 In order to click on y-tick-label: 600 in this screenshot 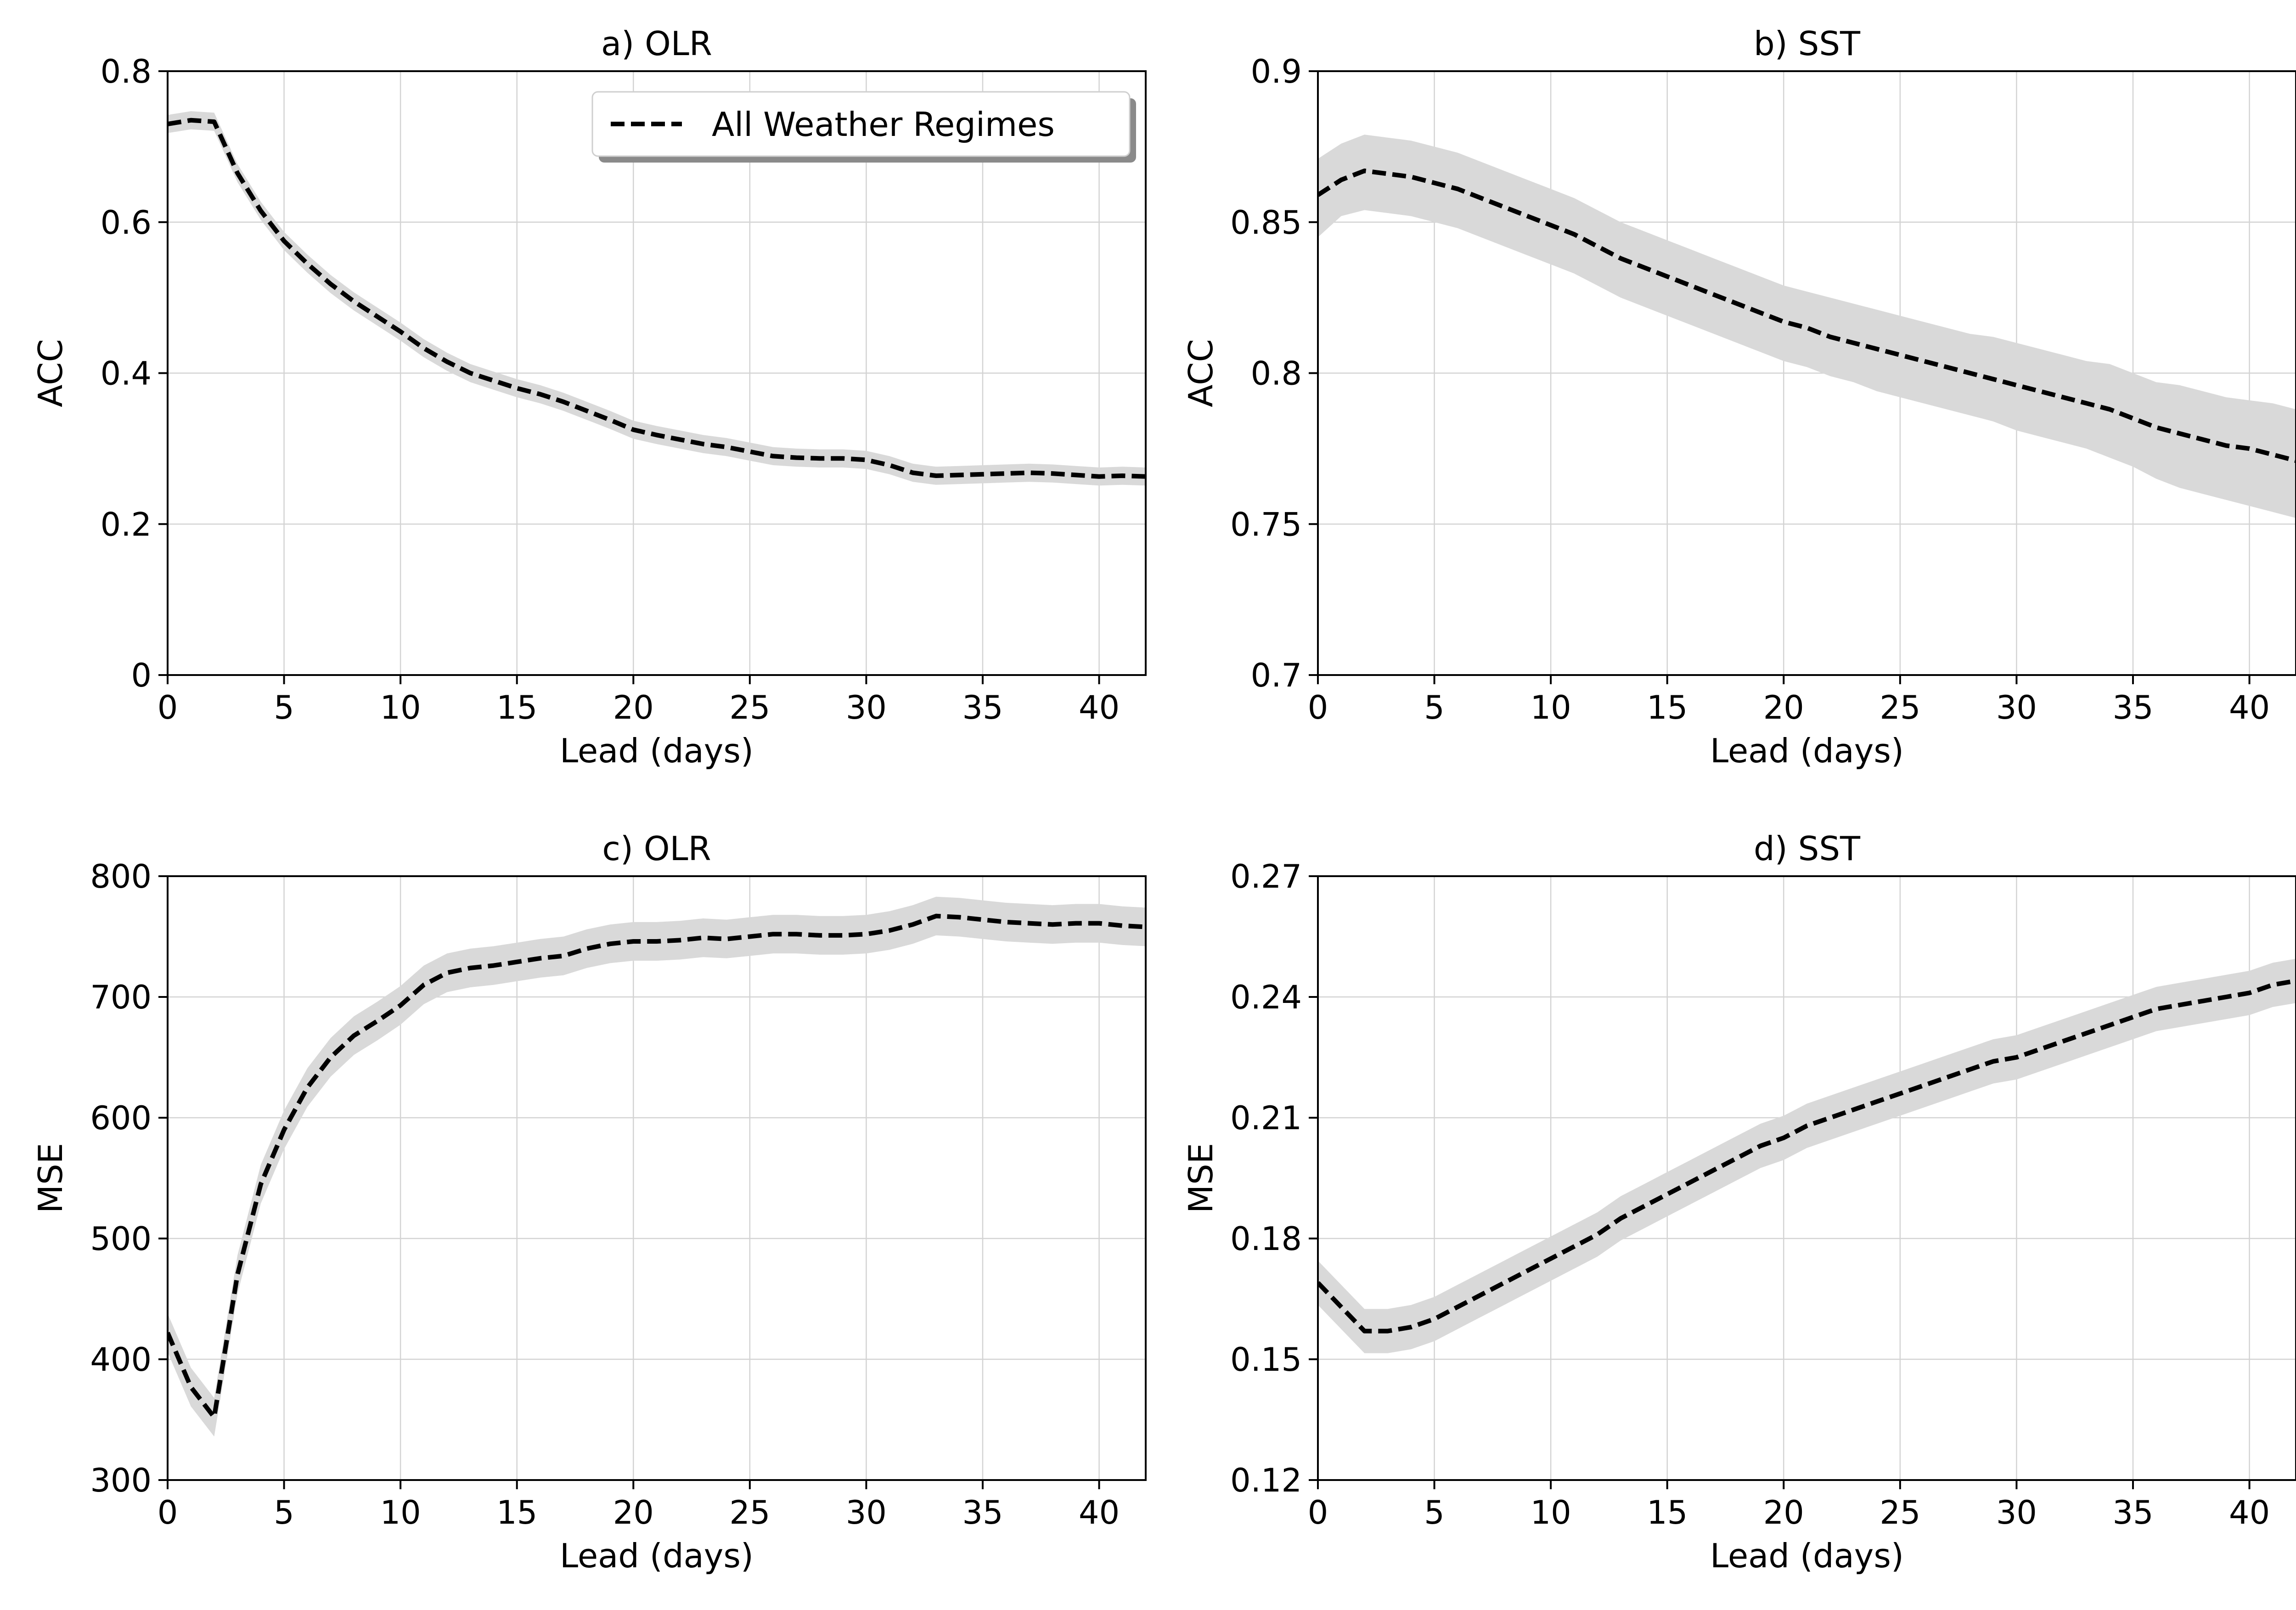, I will do `click(121, 1118)`.